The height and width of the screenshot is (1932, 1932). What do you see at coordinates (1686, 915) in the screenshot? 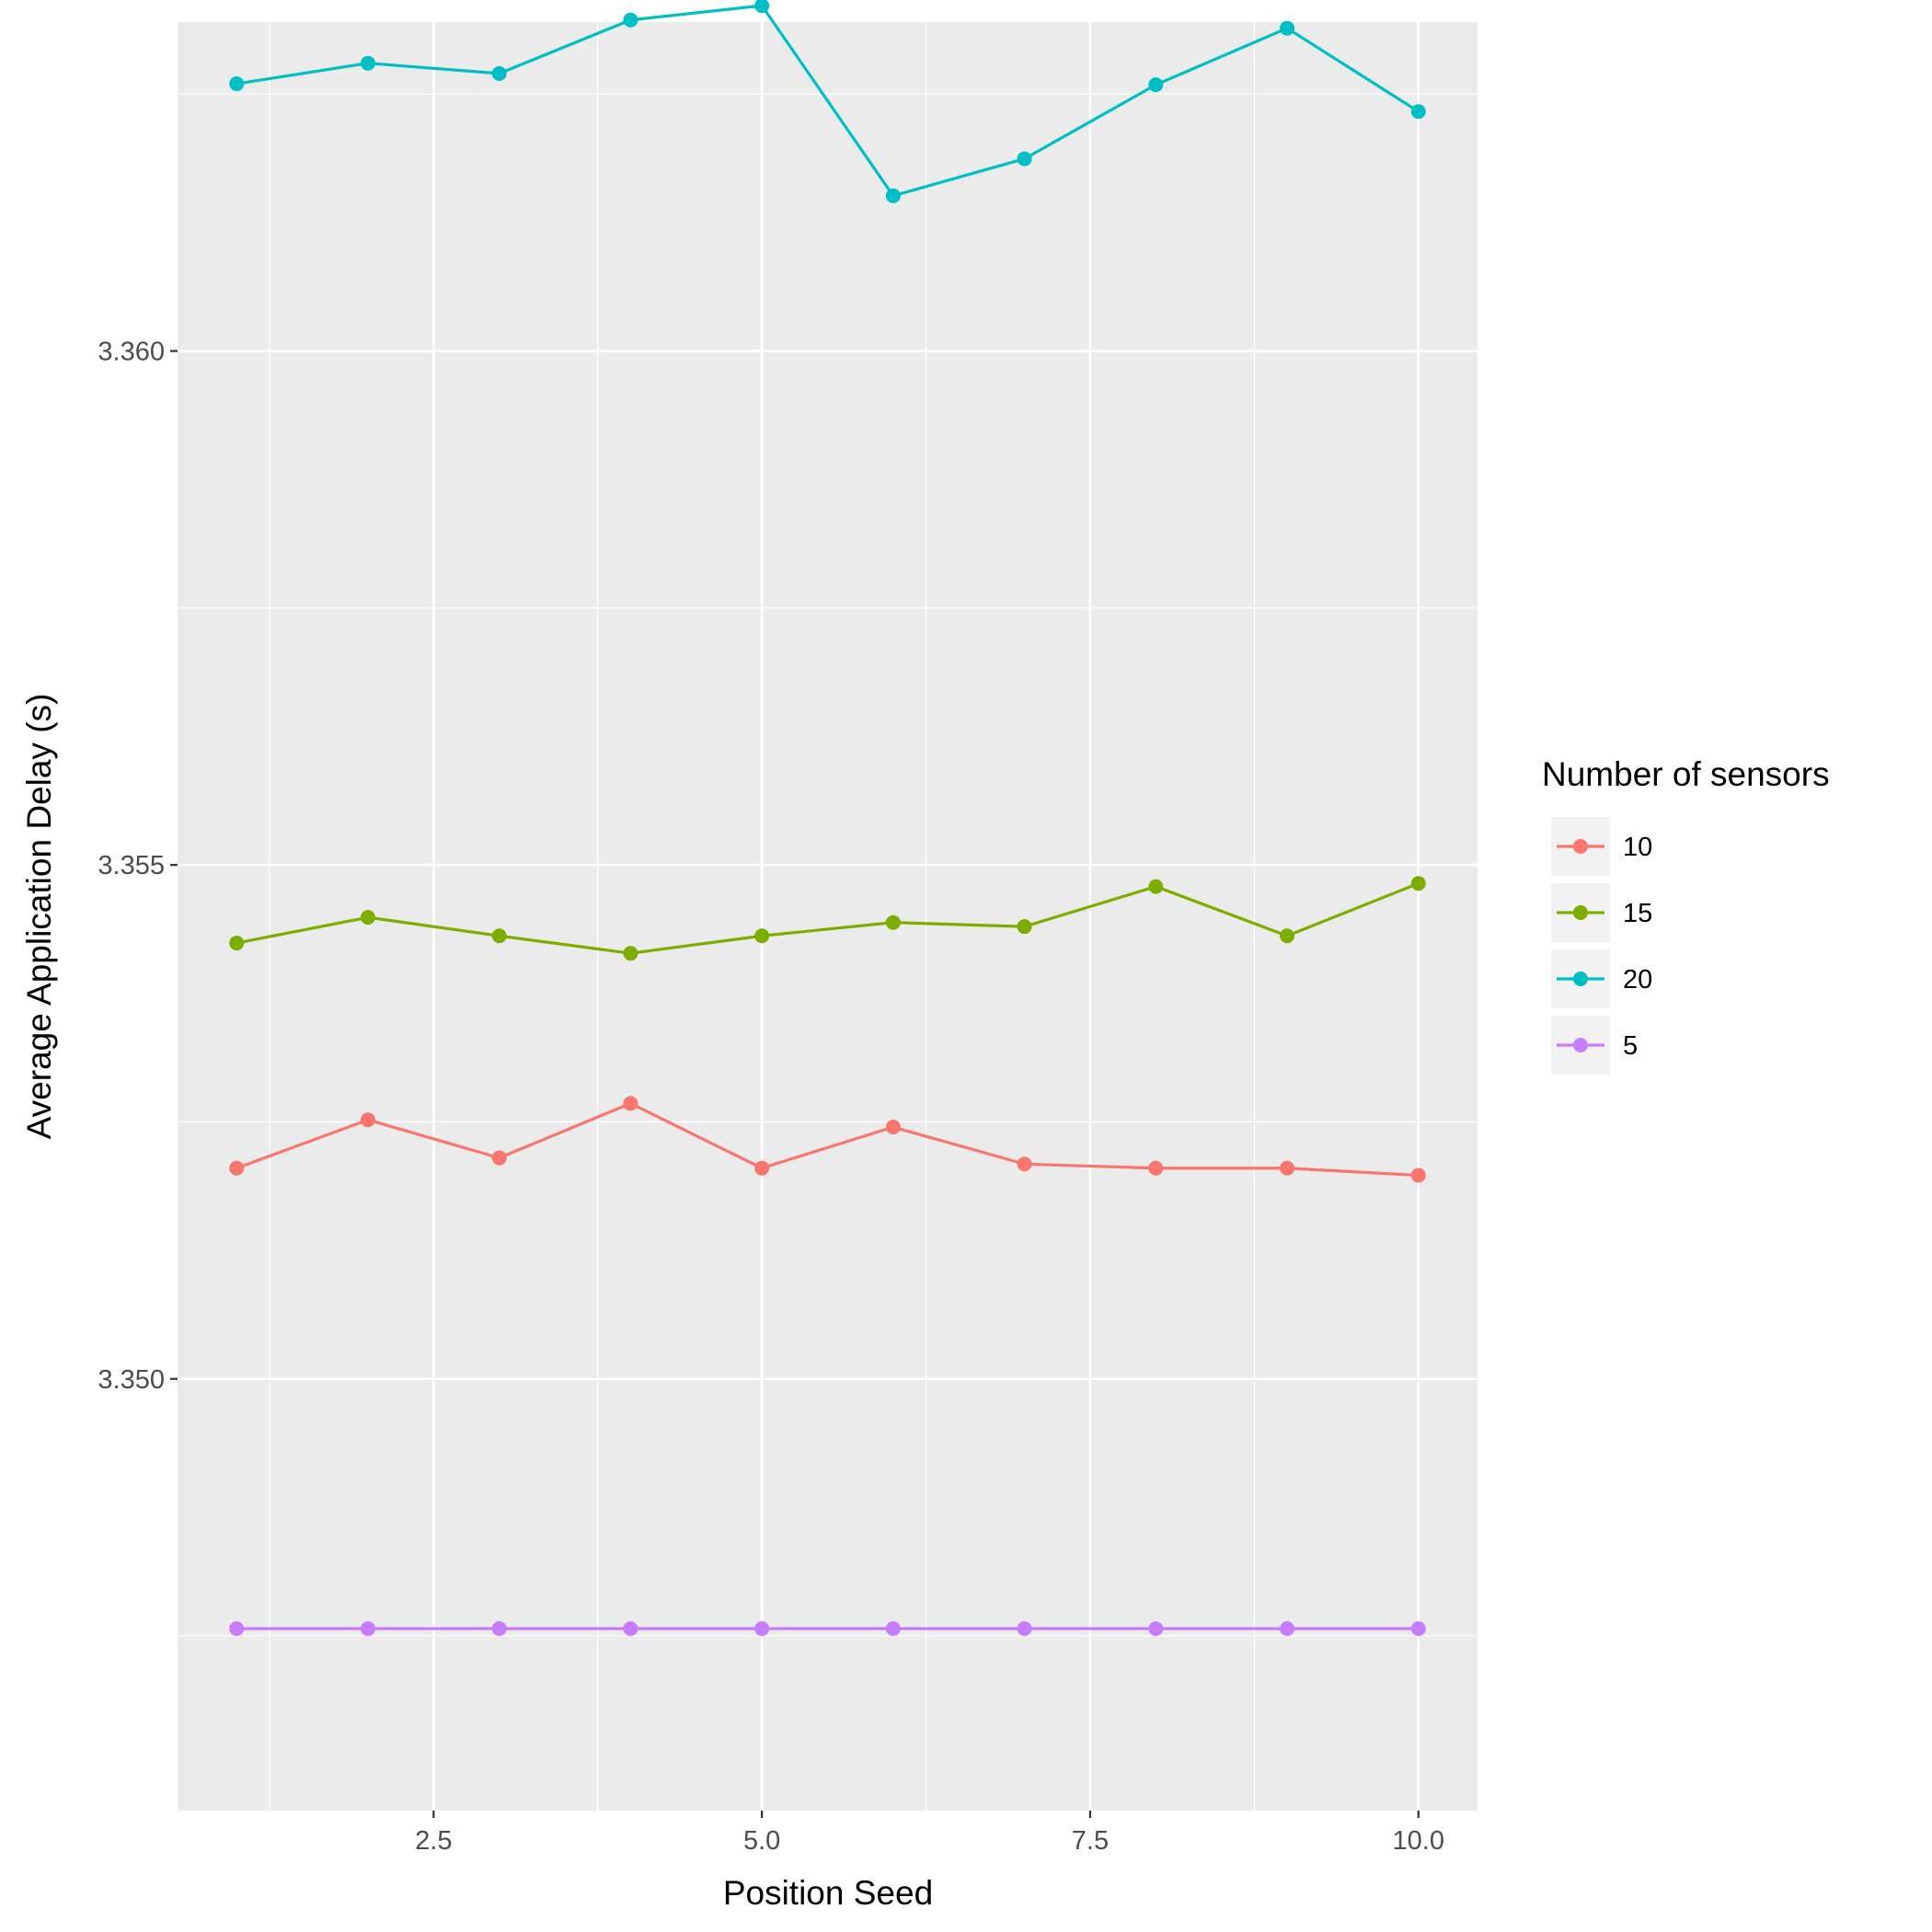
I see `legend: Number of sensors 10 15 20 5` at bounding box center [1686, 915].